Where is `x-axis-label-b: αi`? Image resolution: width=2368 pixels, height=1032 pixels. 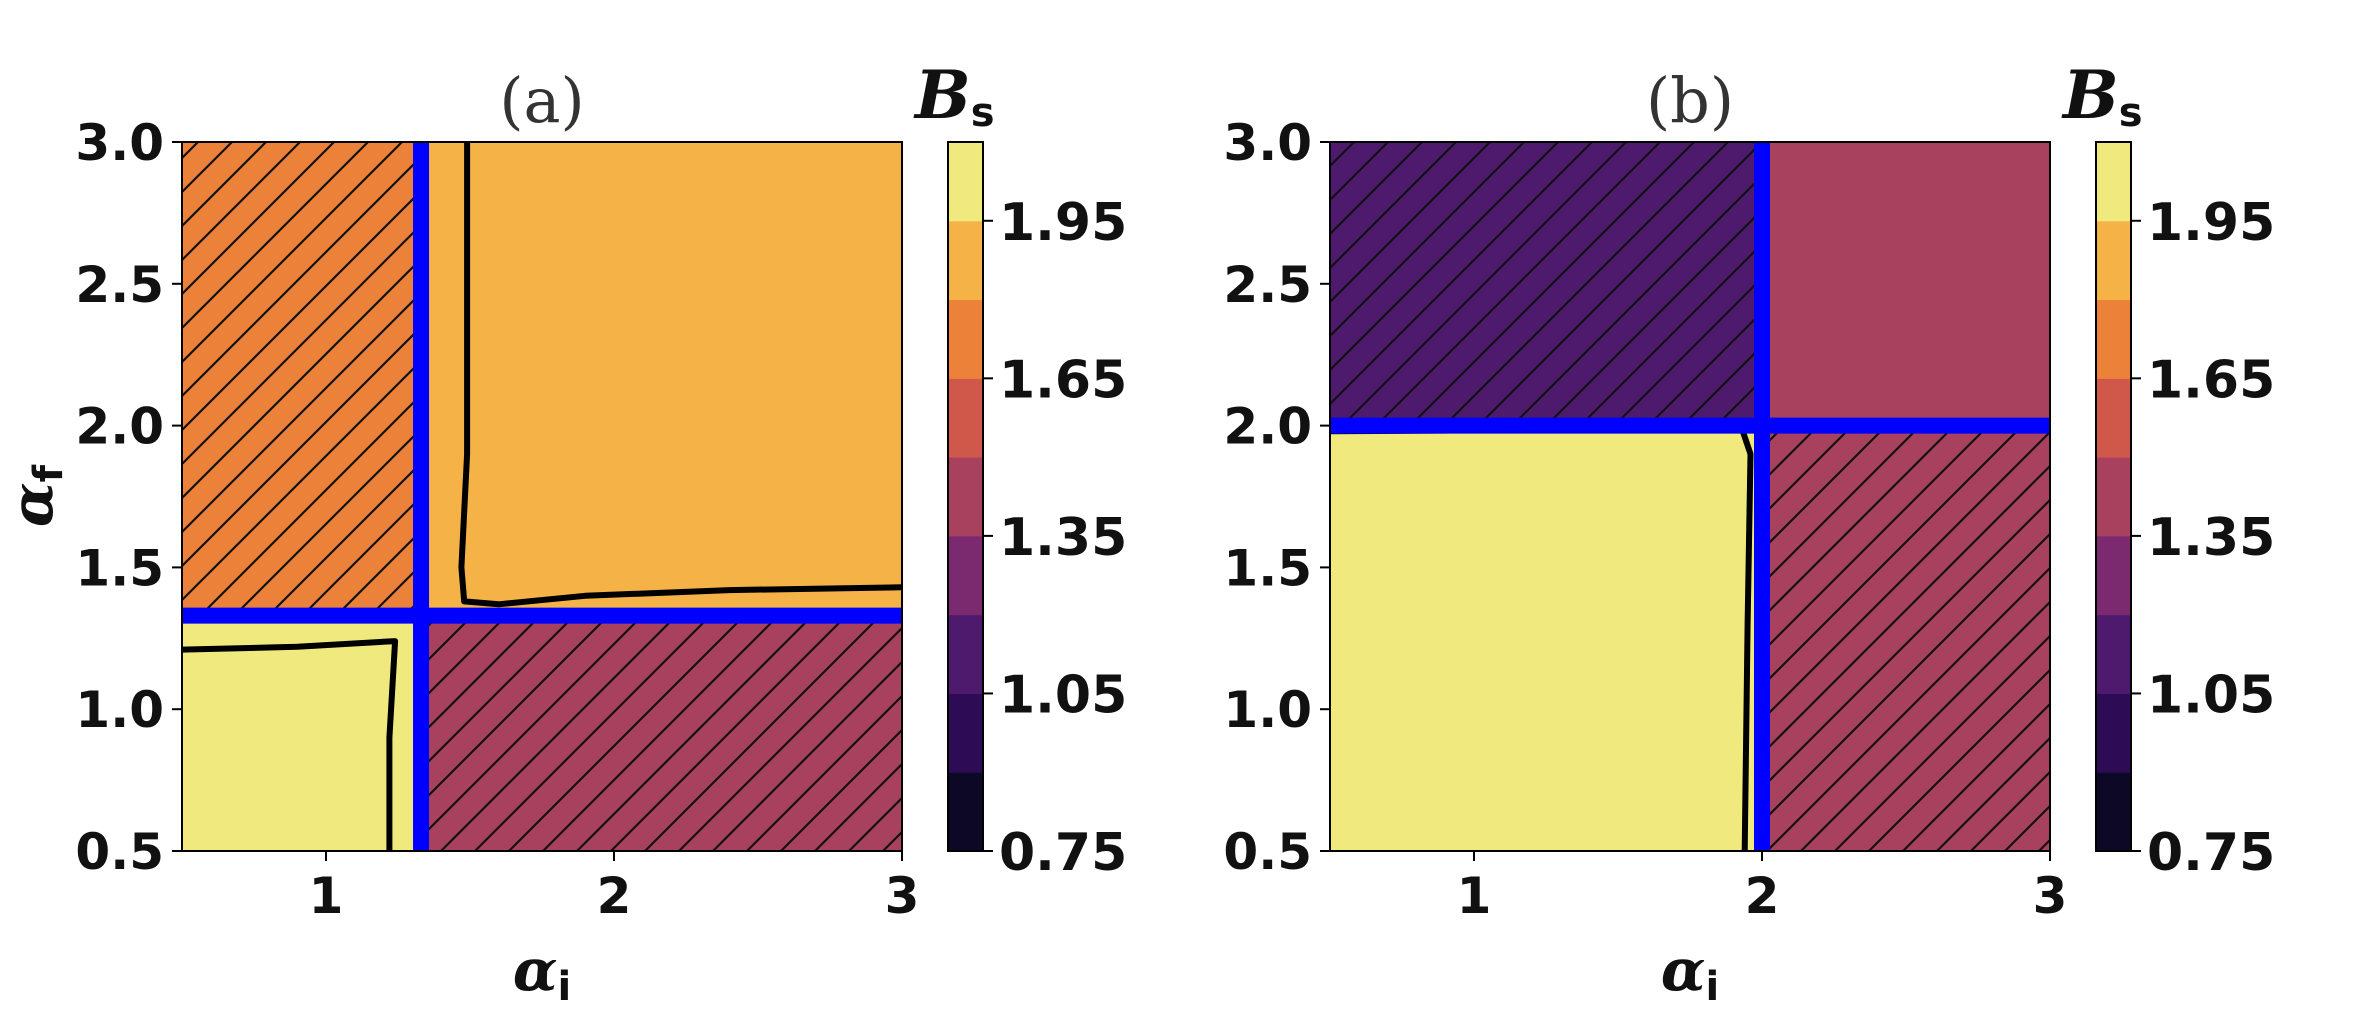 x-axis-label-b: αi is located at coordinates (1690, 973).